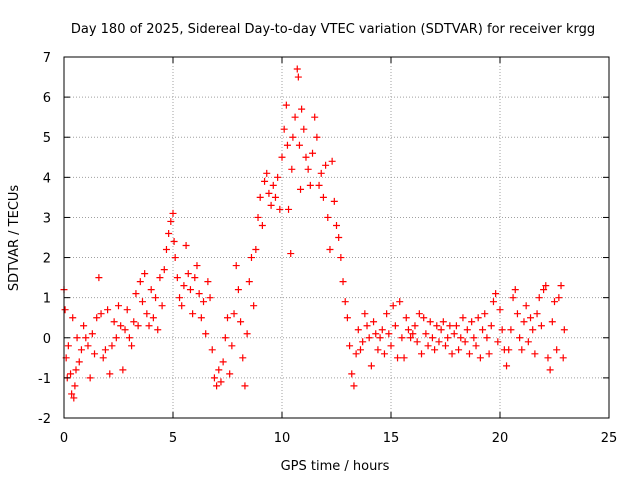 The width and height of the screenshot is (640, 485). Describe the element at coordinates (14, 238) in the screenshot. I see `y-axis-label: SDTVAR / TECUs` at that location.